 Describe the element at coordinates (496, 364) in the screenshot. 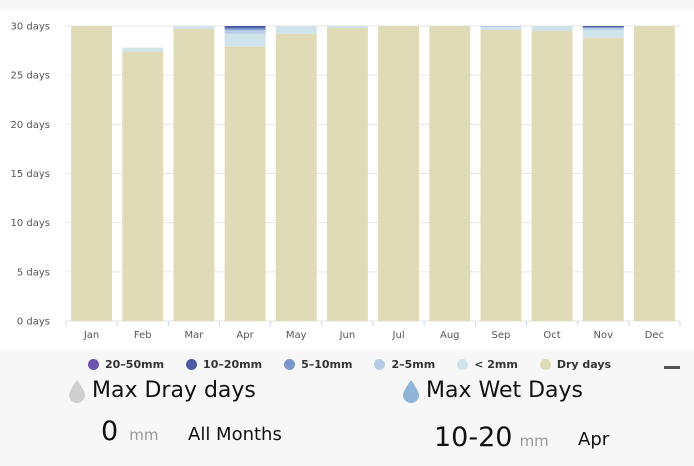

I see `legend-label: < 2mm` at that location.